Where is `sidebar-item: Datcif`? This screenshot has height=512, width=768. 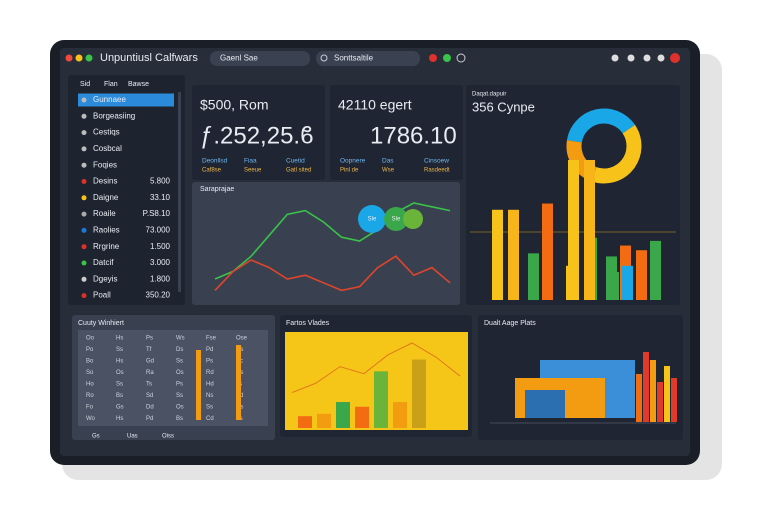
sidebar-item: Datcif is located at coordinates (103, 262).